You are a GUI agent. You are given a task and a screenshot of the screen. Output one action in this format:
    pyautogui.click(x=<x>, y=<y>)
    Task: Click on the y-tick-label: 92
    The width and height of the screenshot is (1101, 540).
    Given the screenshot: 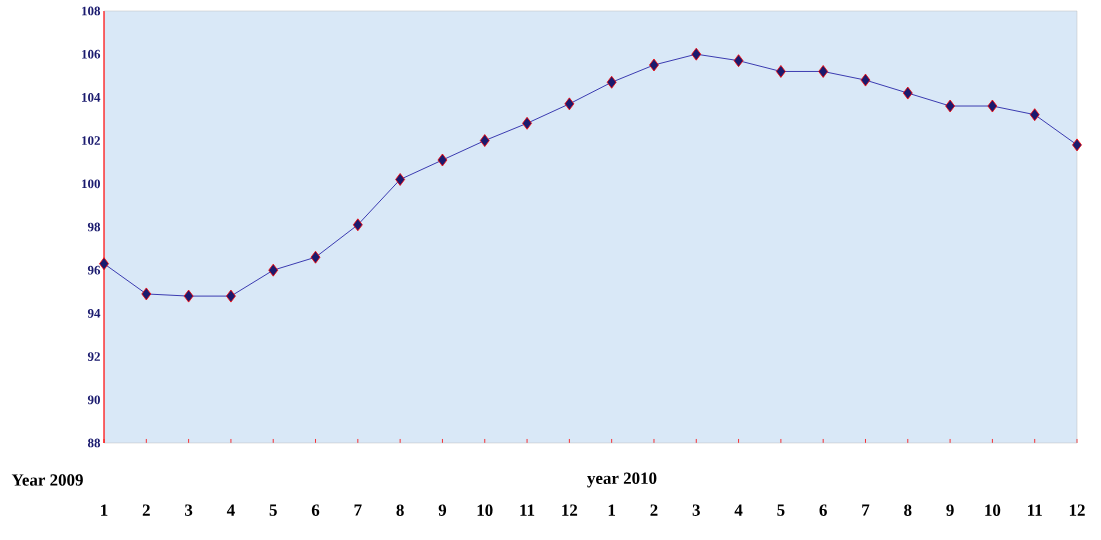 What is the action you would take?
    pyautogui.click(x=93, y=356)
    